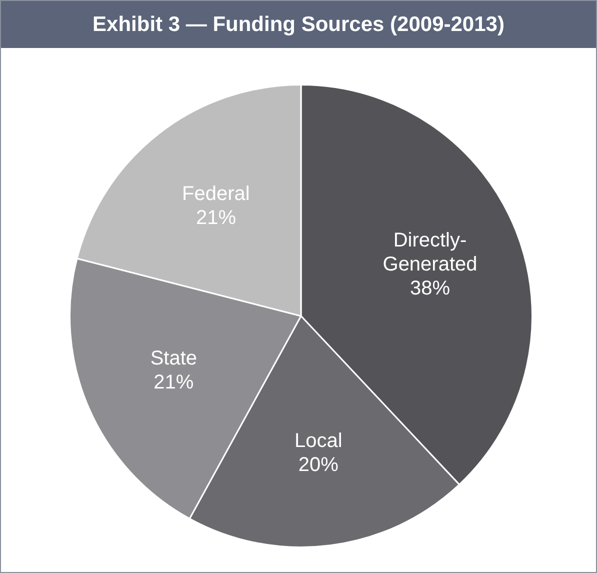 Image resolution: width=597 pixels, height=573 pixels. What do you see at coordinates (430, 252) in the screenshot?
I see `slice-label: Directly-Generated` at bounding box center [430, 252].